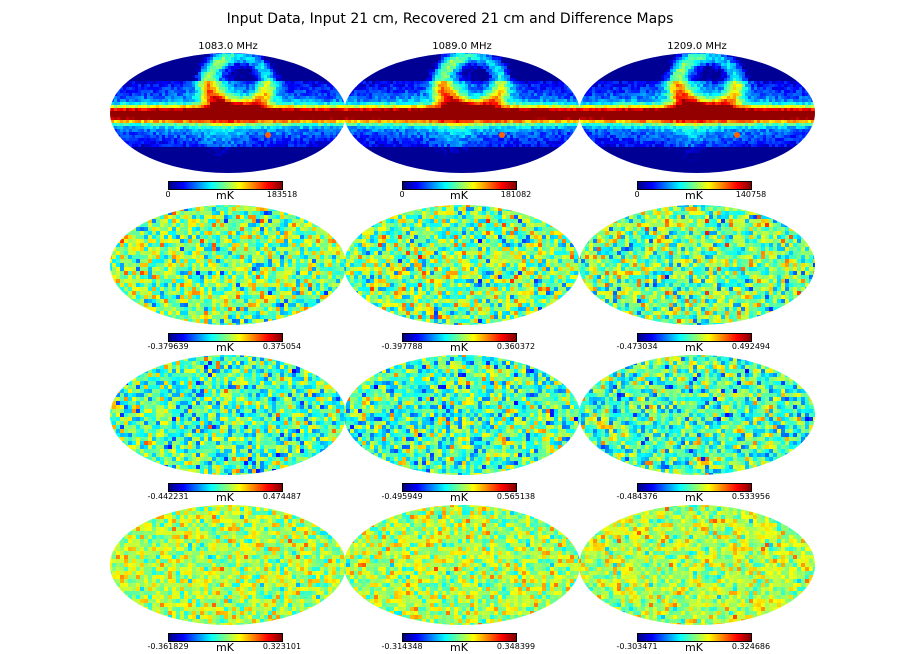  What do you see at coordinates (636, 496) in the screenshot?
I see `colorbar-min-label: -0.484376` at bounding box center [636, 496].